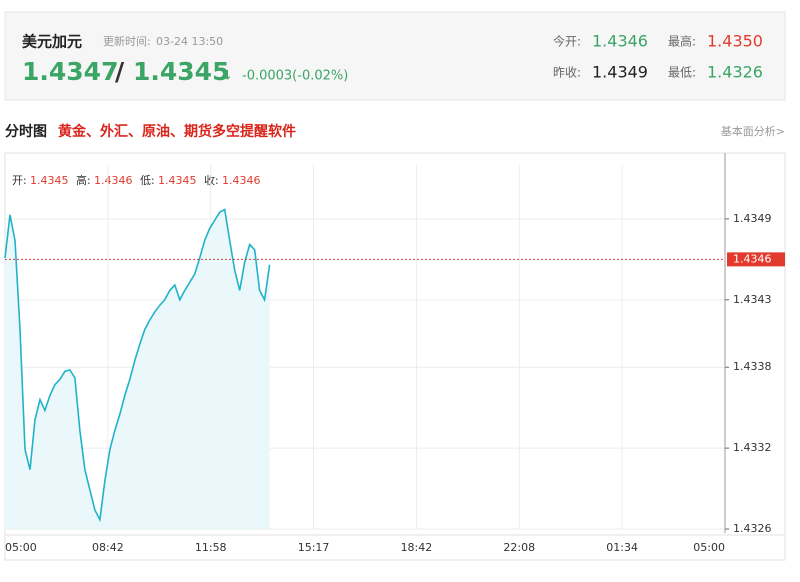  Describe the element at coordinates (19, 180) in the screenshot. I see `ohlc-label: 开:` at that location.